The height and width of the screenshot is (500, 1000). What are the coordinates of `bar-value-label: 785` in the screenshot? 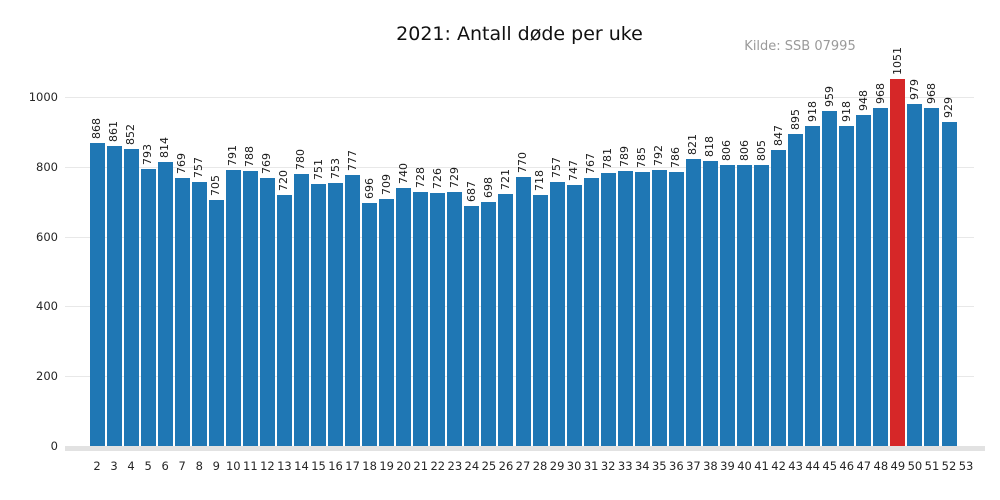 It's located at (642, 158).